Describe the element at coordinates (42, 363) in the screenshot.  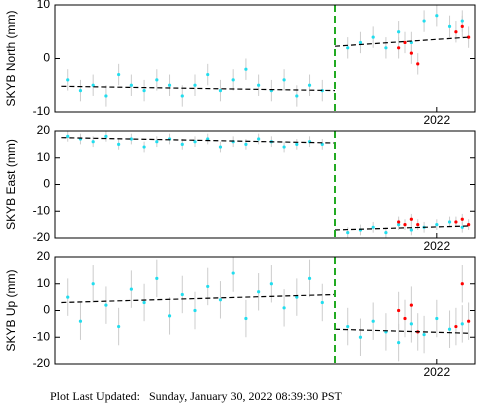
I see `y-tick-label: -20` at that location.